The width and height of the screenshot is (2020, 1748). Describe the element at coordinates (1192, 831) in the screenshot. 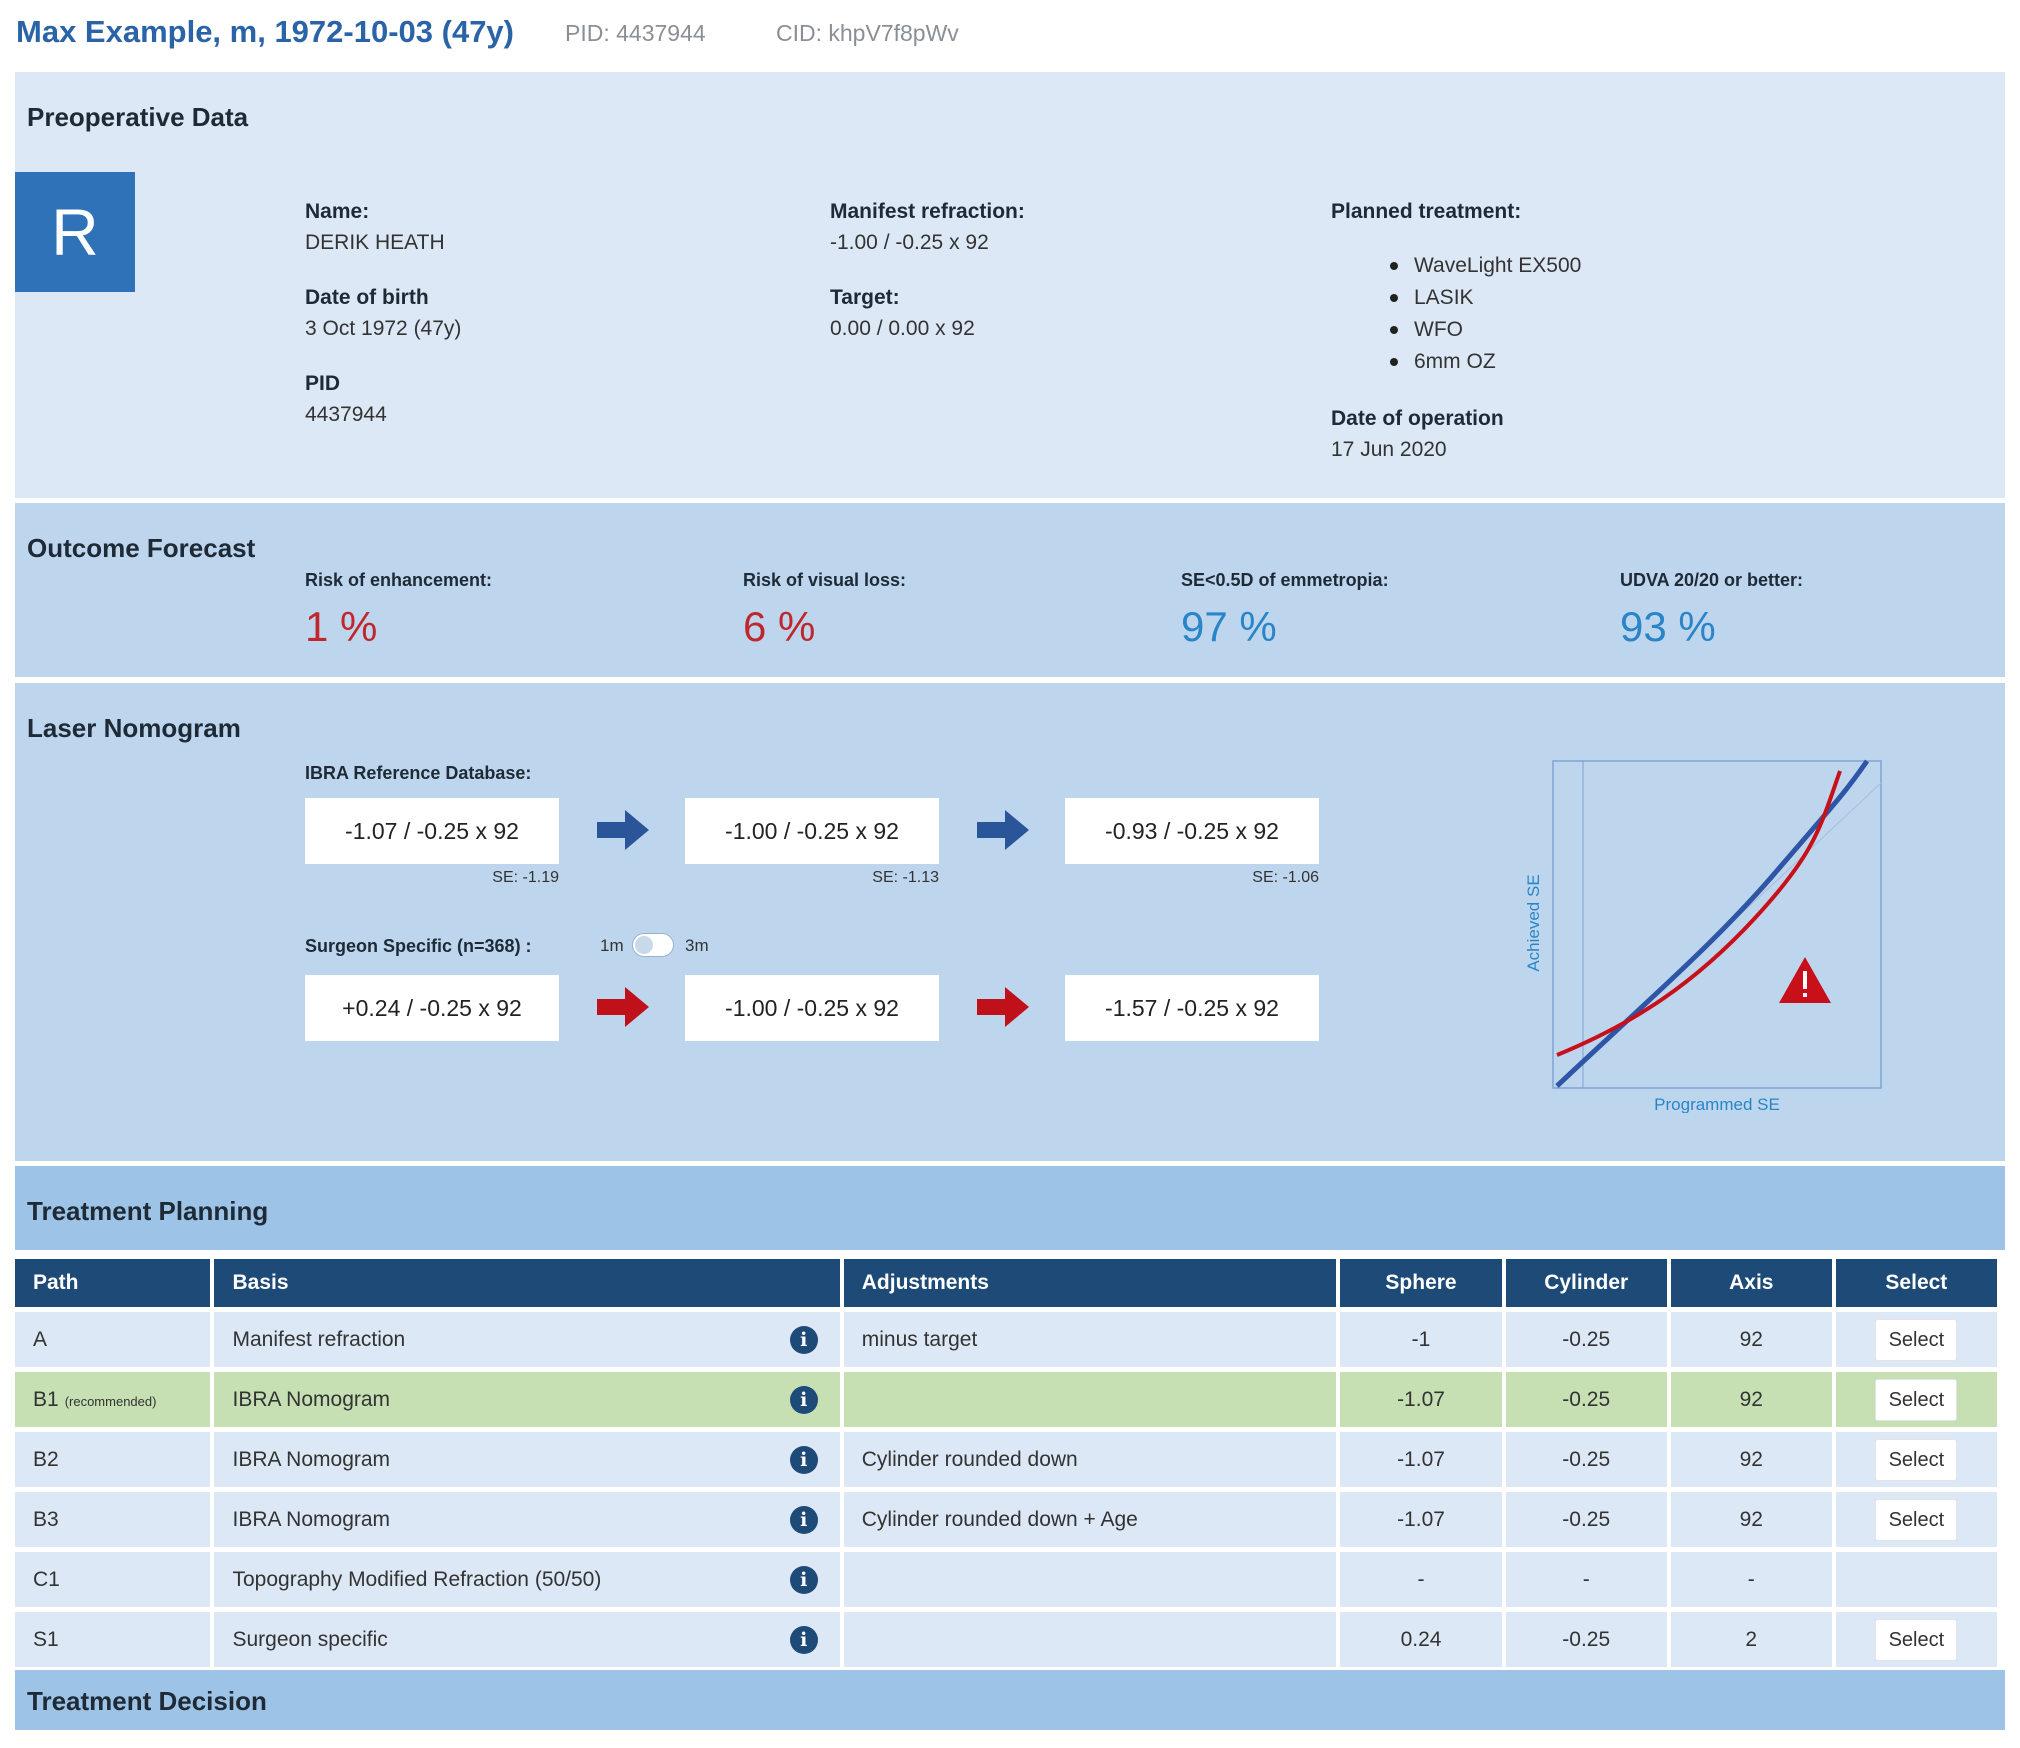

I see `ibra-value-3: -0.93 / -0.25 x 92` at that location.